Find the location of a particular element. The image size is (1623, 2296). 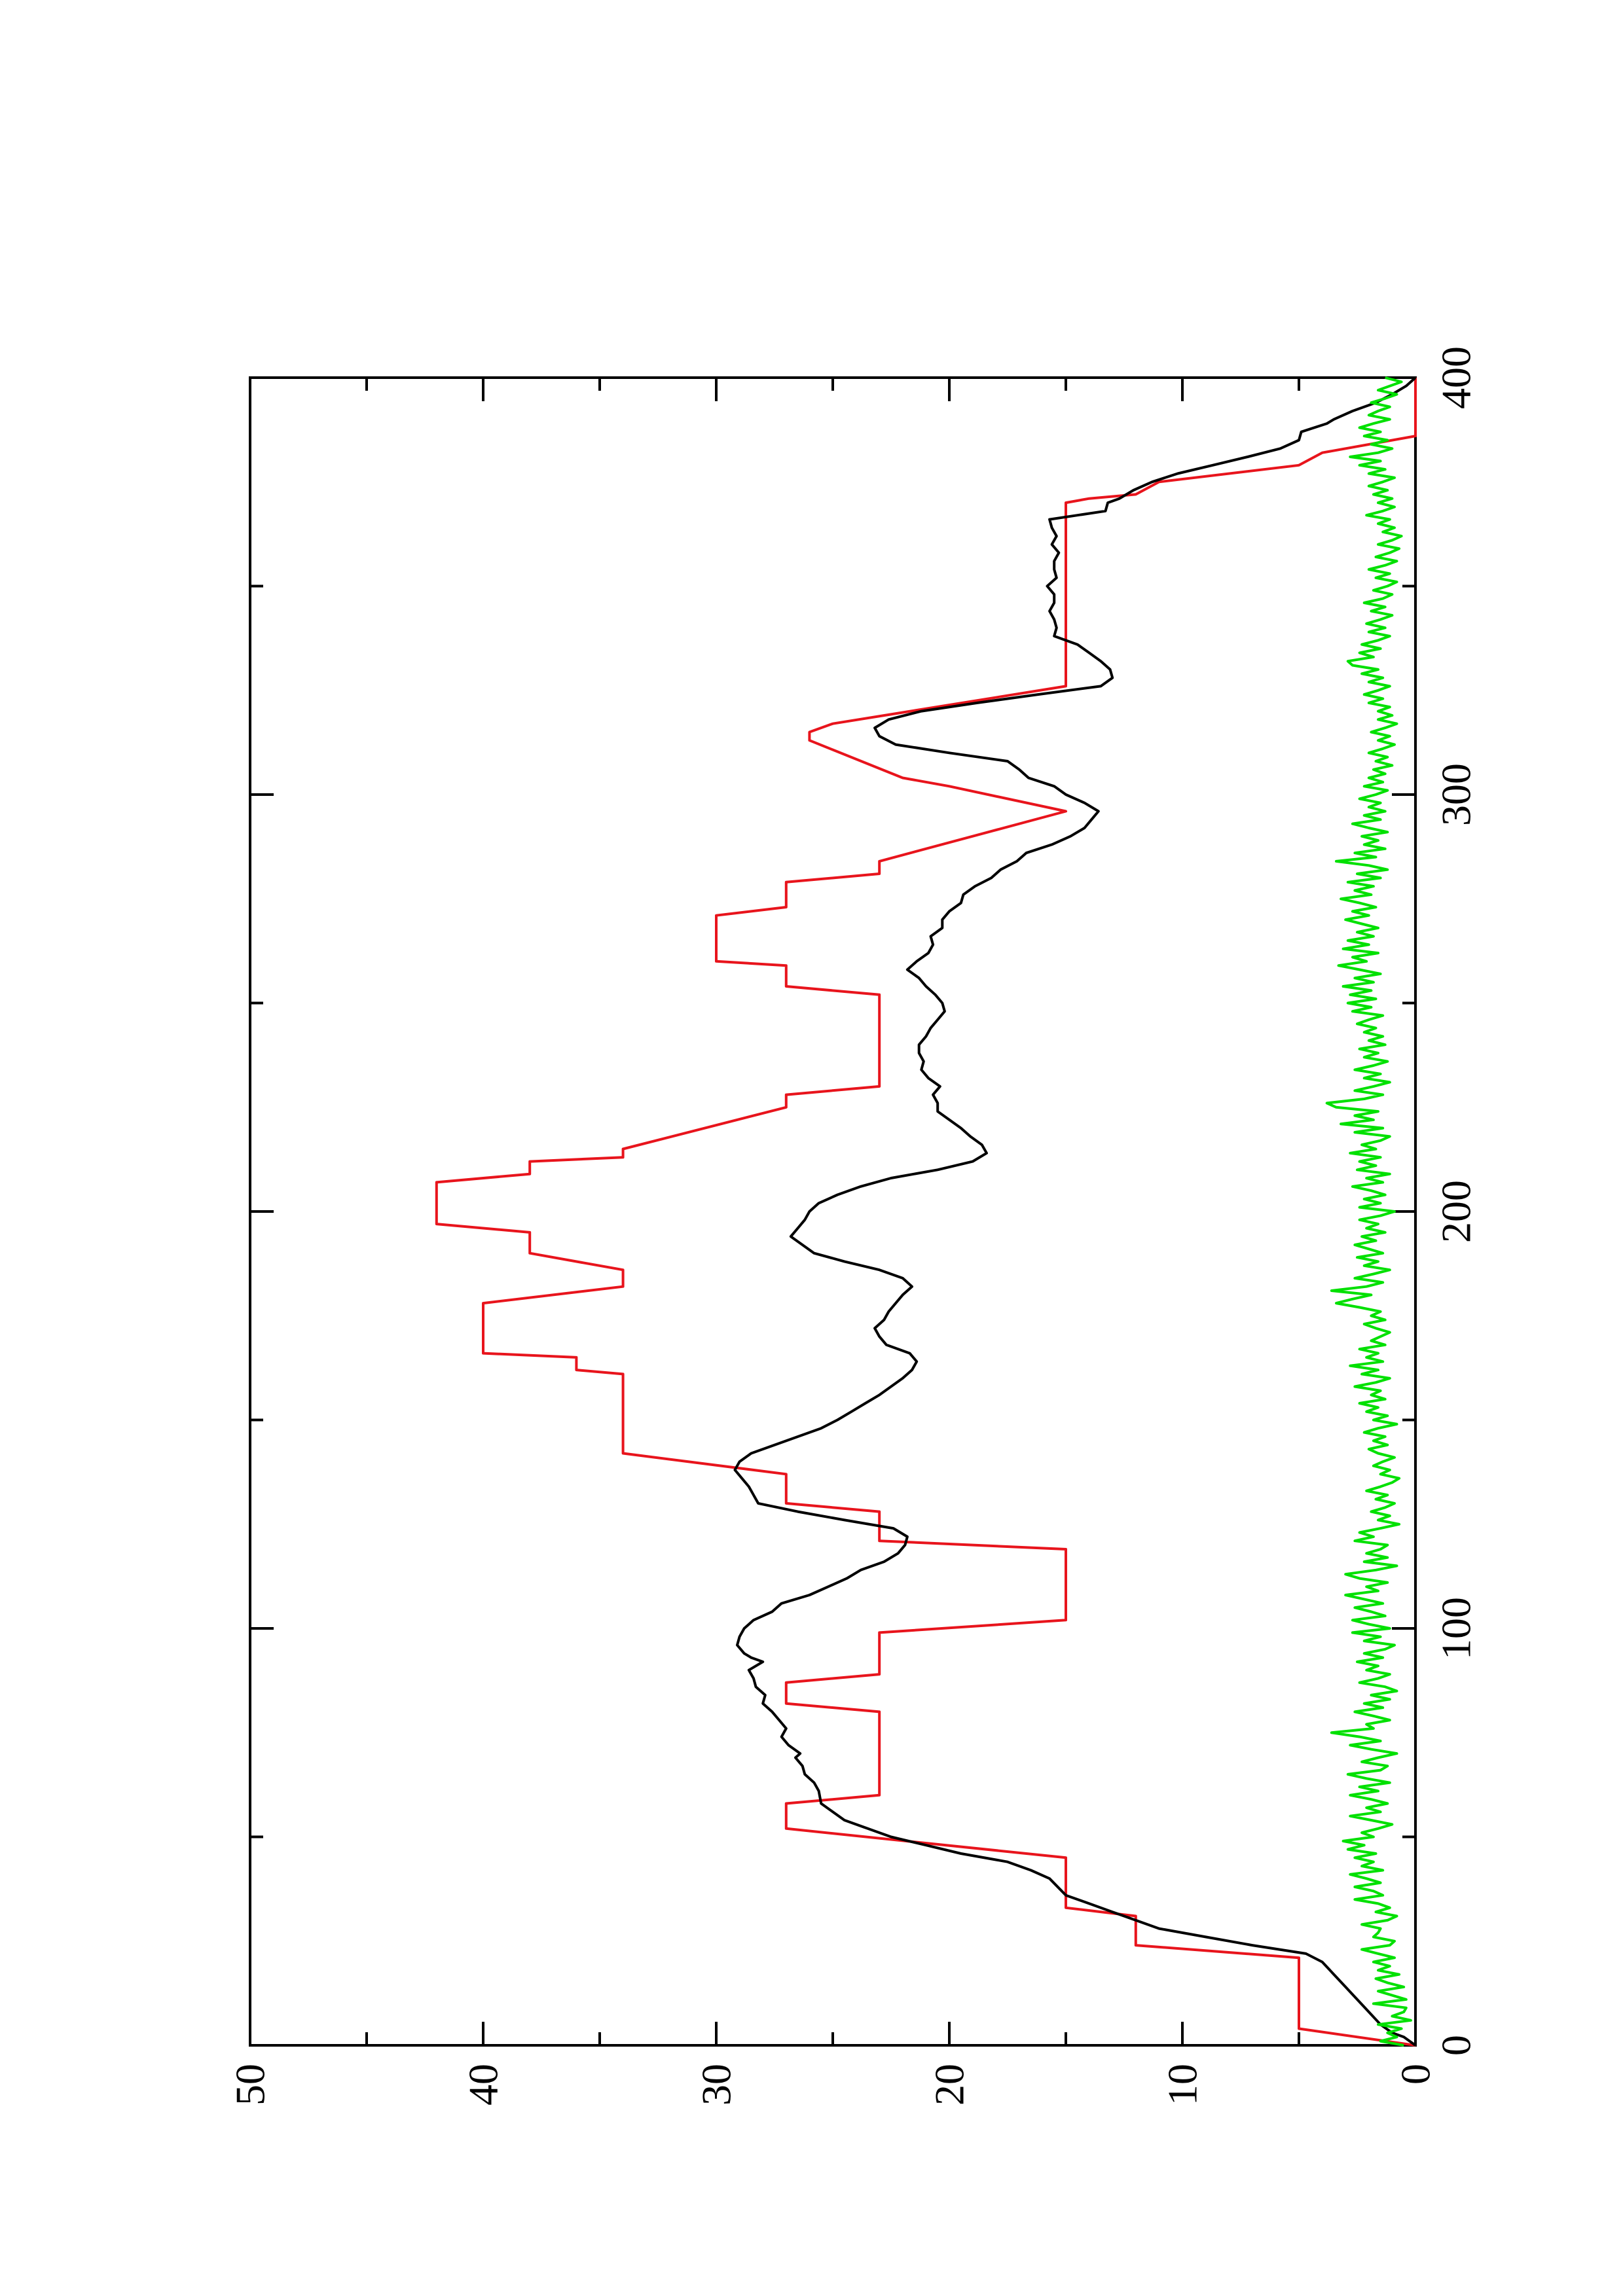

x-tick-label: 0 is located at coordinates (1456, 2046).